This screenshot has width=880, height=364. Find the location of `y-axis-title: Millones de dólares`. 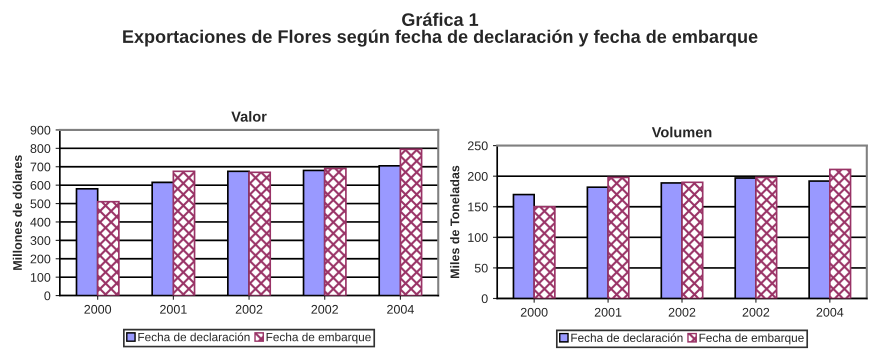

y-axis-title: Millones de dólares is located at coordinates (17, 212).